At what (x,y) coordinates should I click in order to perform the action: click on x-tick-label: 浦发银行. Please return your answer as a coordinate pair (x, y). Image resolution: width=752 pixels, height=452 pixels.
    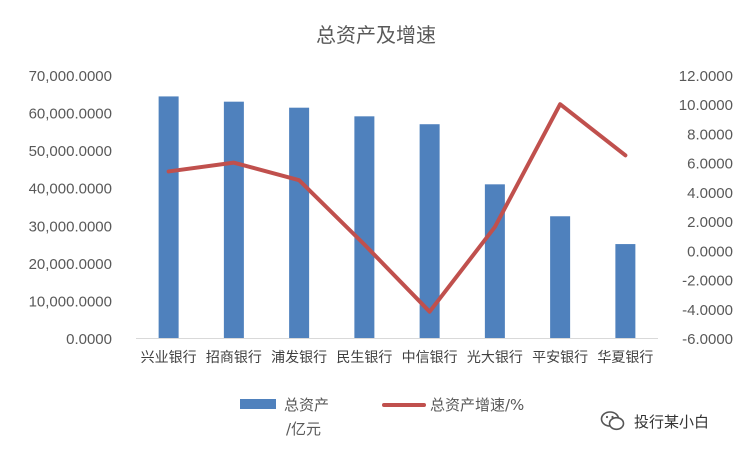
    Looking at the image, I should click on (299, 358).